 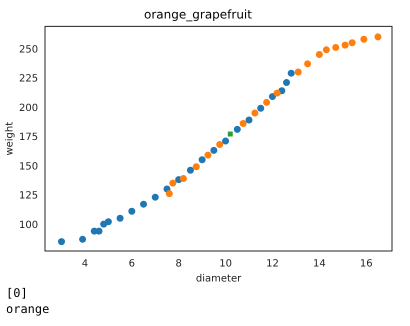 What do you see at coordinates (272, 264) in the screenshot?
I see `x-tick-label: 12` at bounding box center [272, 264].